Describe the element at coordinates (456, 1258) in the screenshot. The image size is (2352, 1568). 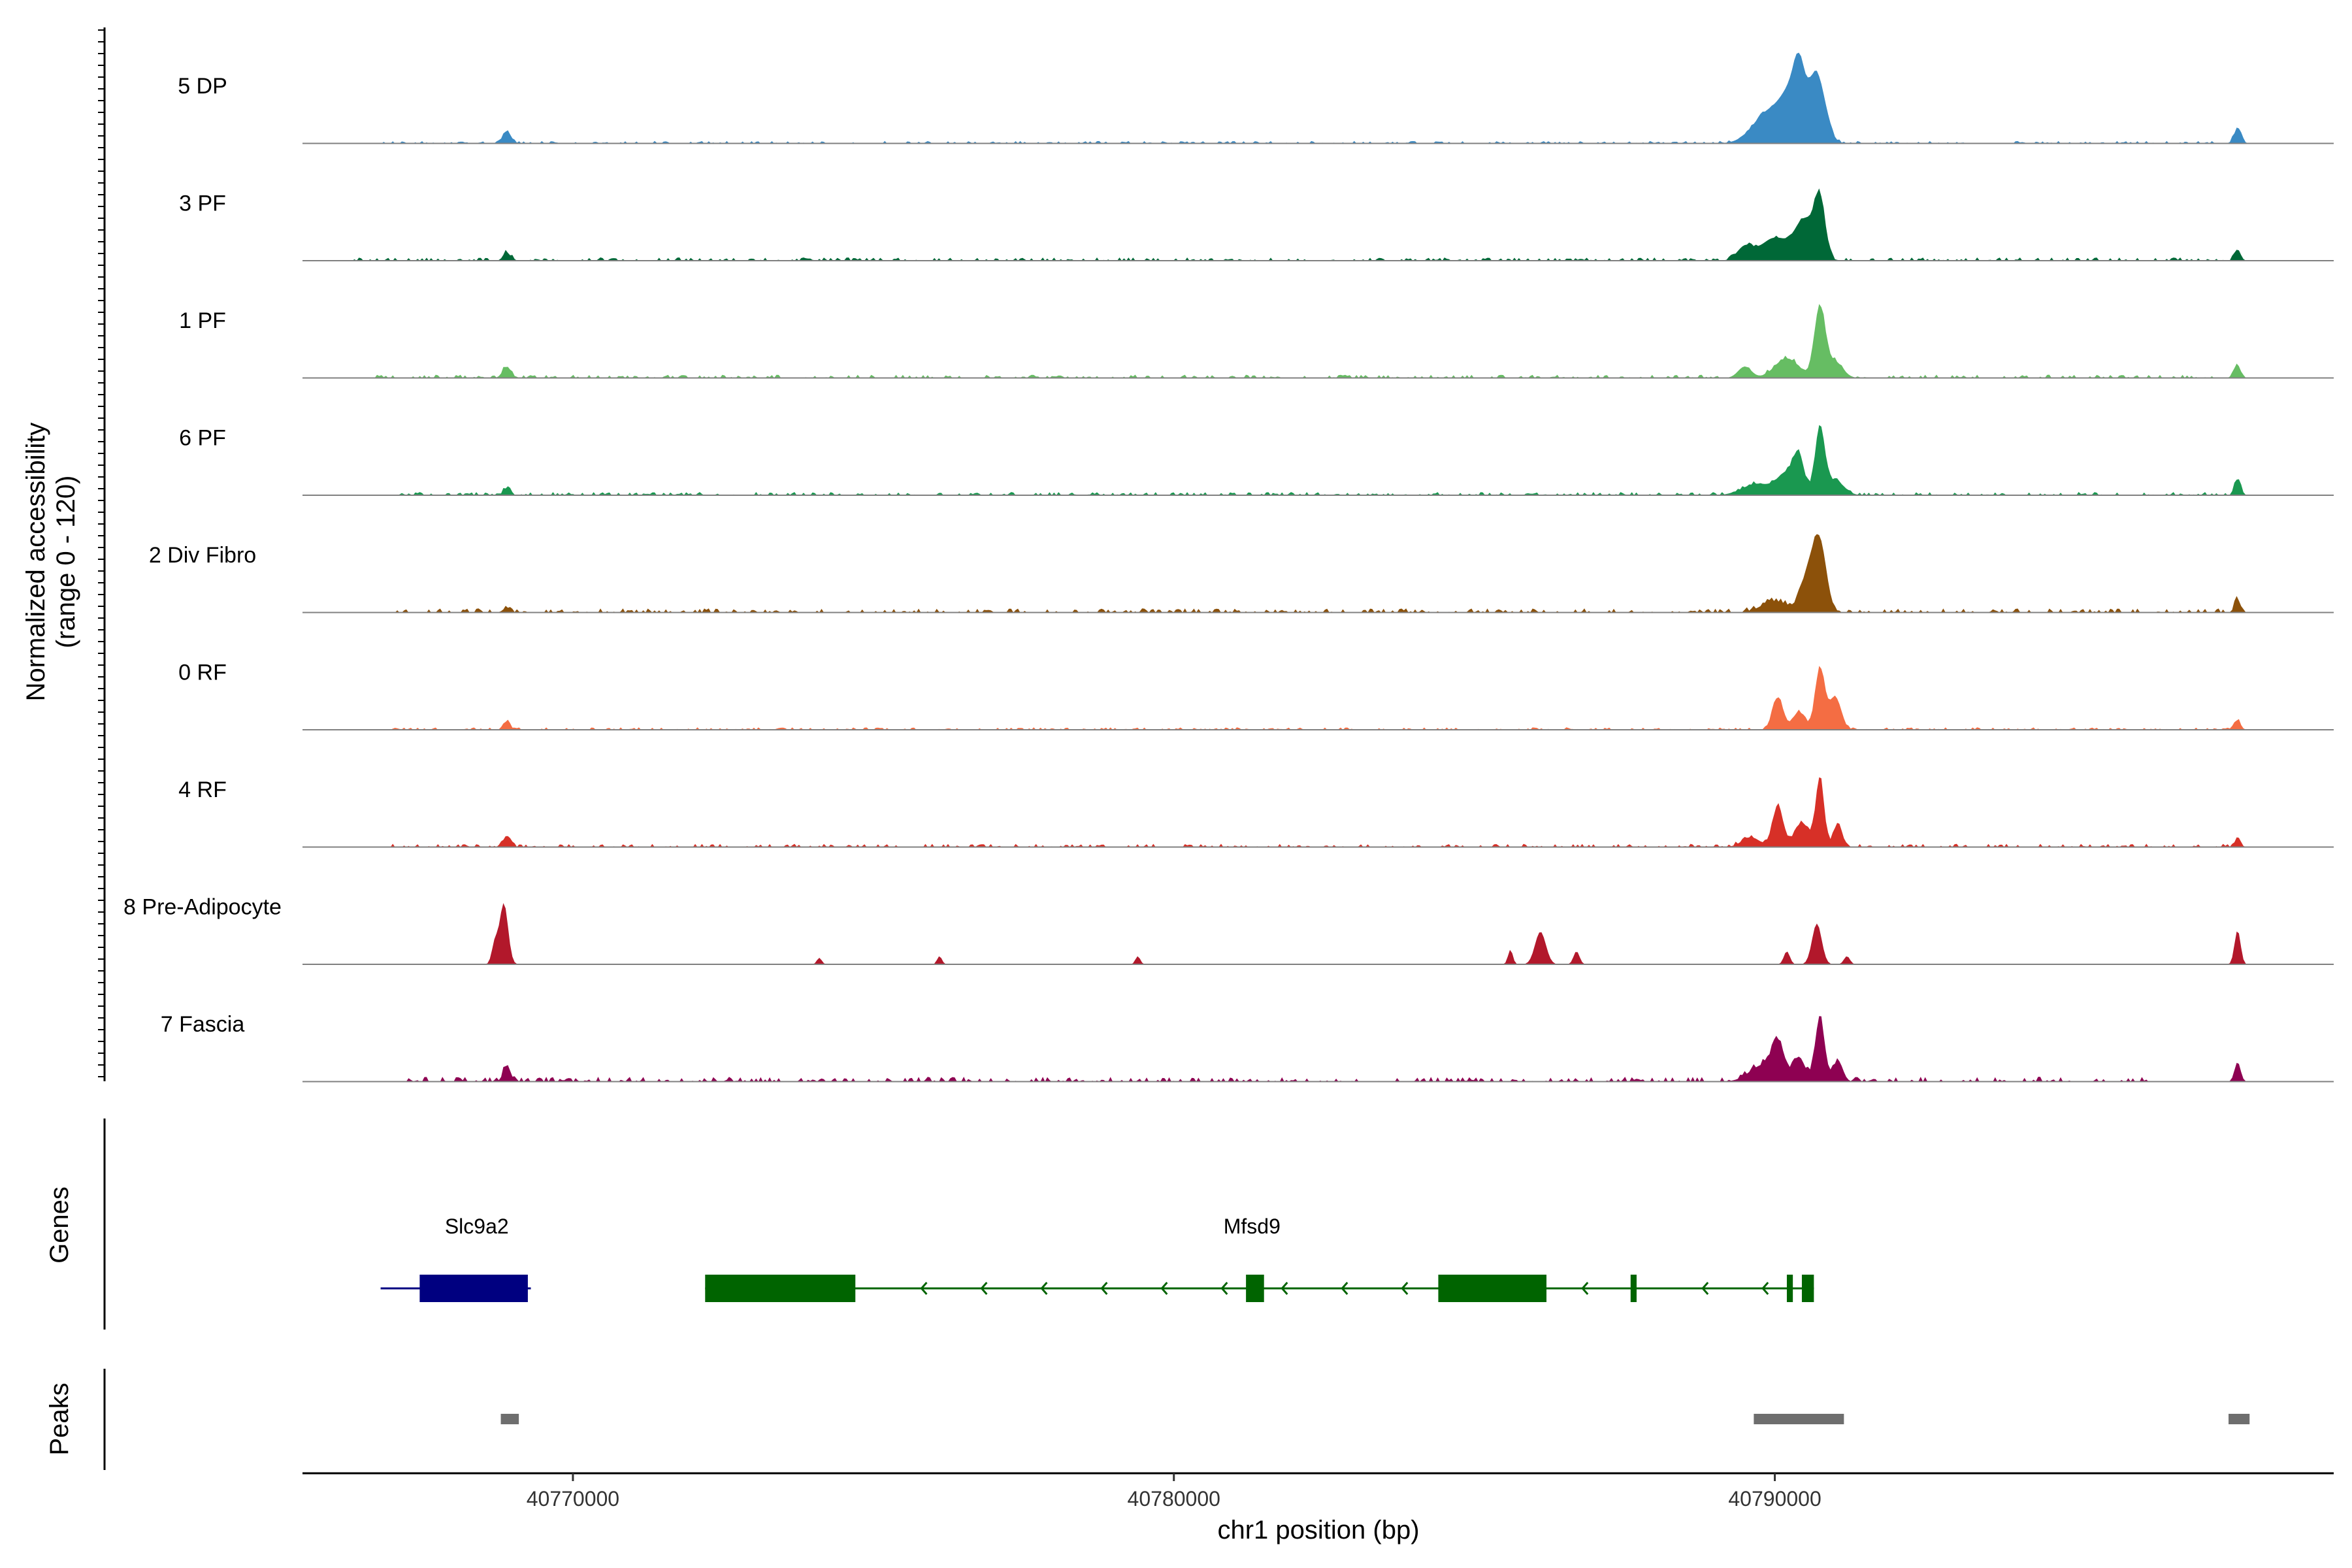
I see `gene-slc9a2: Slc9a2` at that location.